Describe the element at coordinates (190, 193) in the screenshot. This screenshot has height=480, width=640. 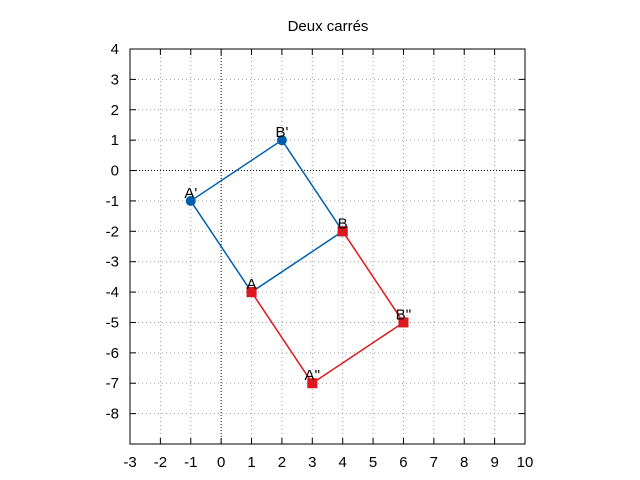
I see `point-label: A'` at that location.